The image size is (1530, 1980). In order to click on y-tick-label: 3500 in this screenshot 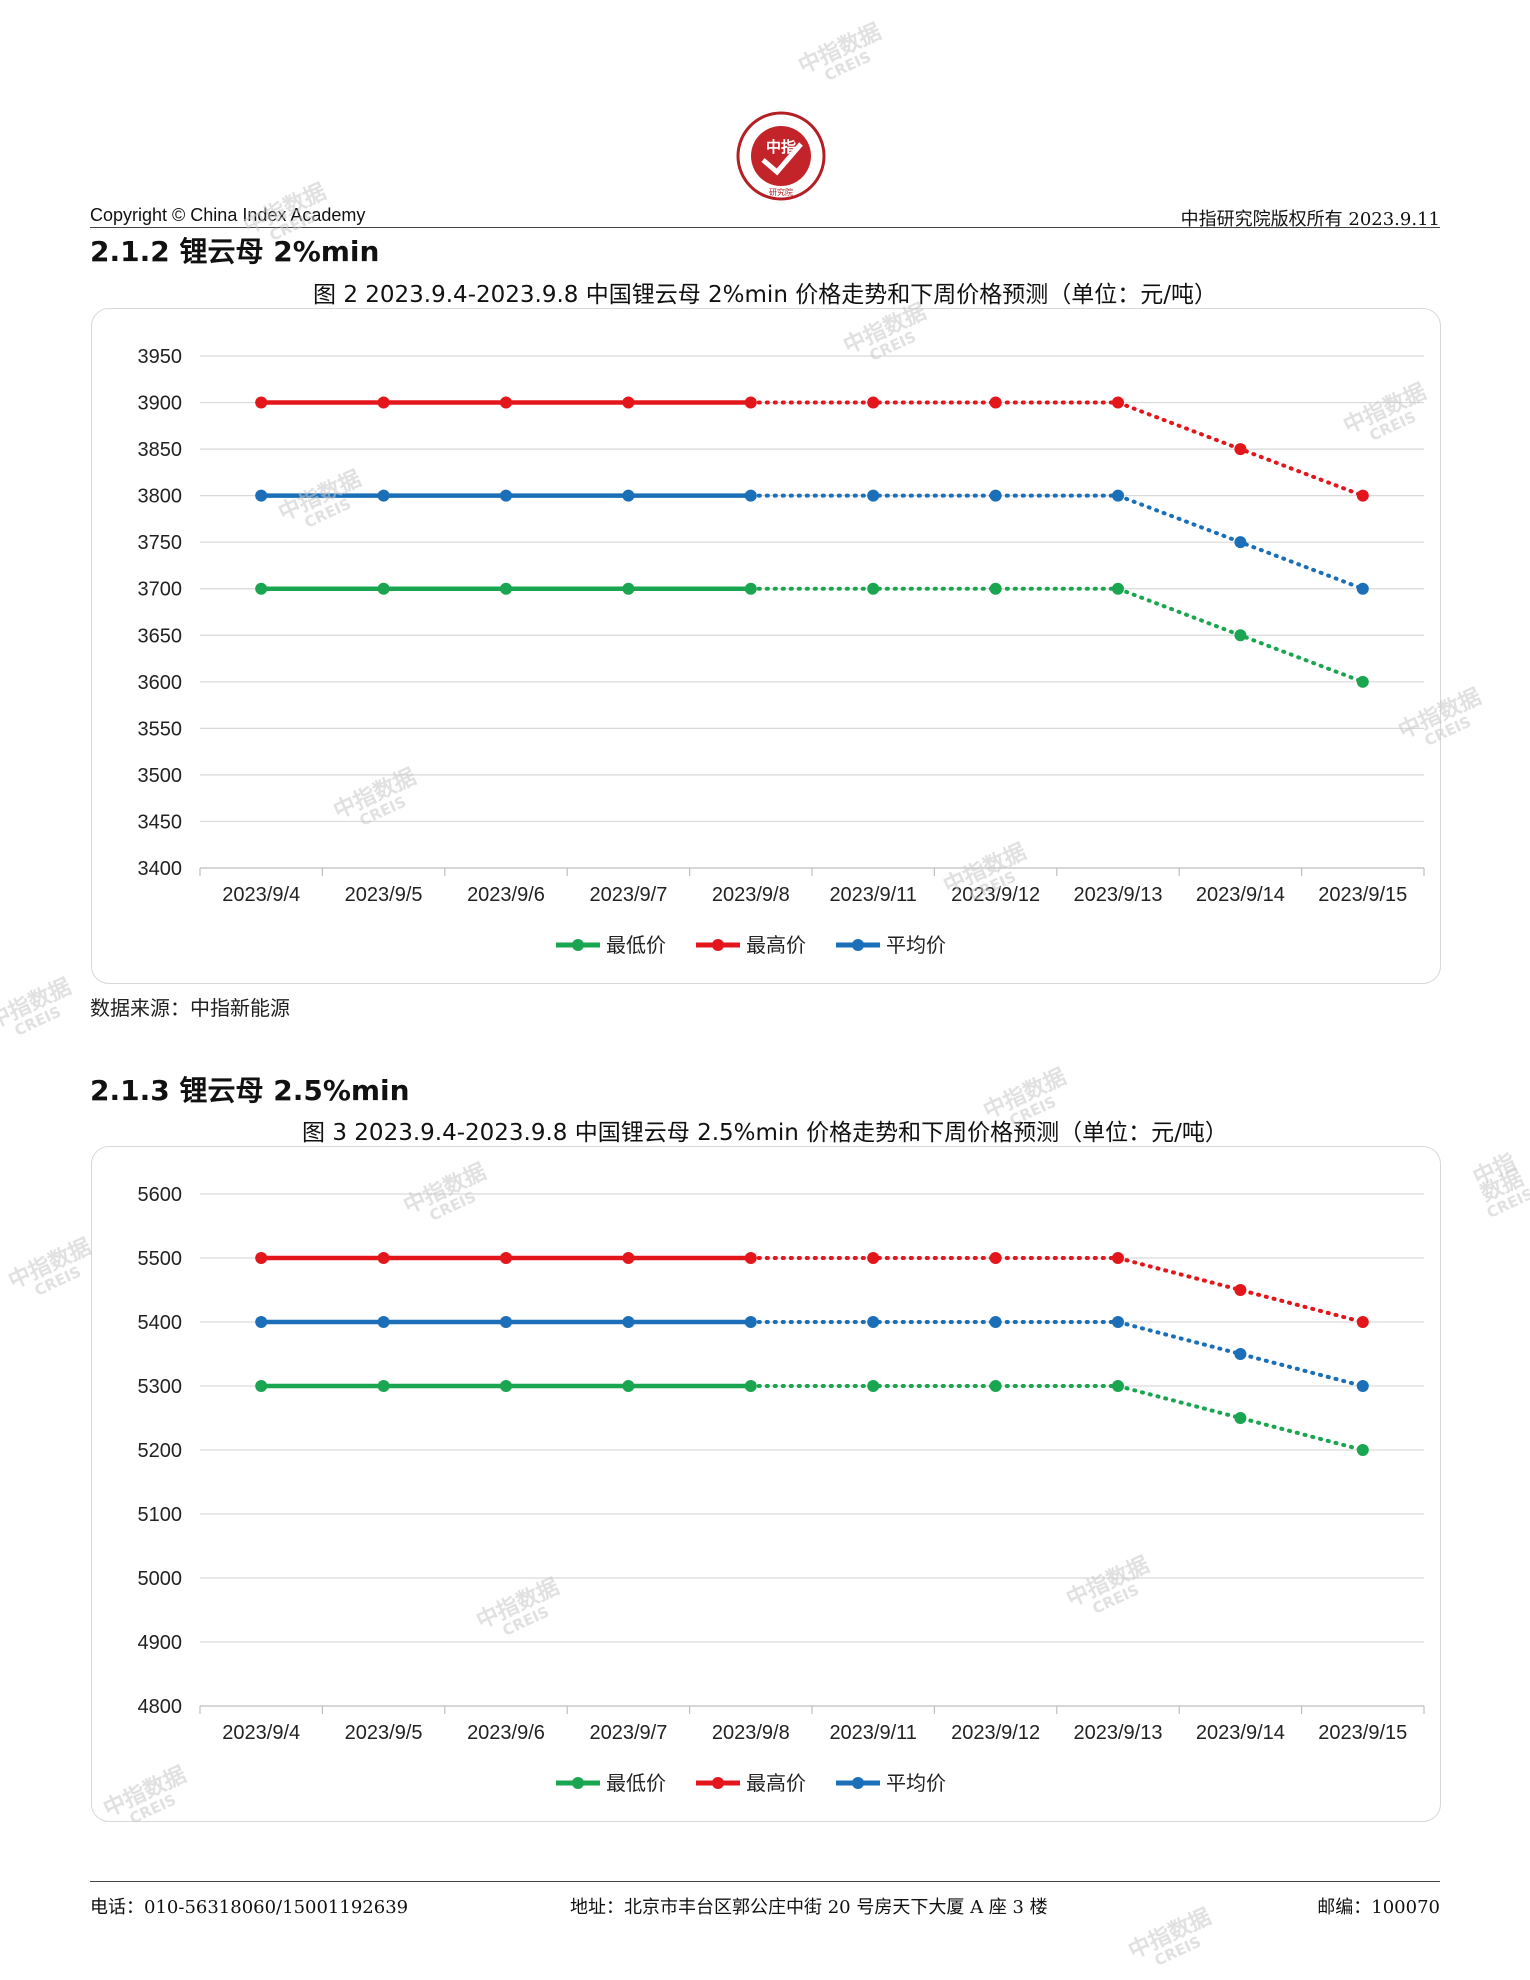, I will do `click(160, 776)`.